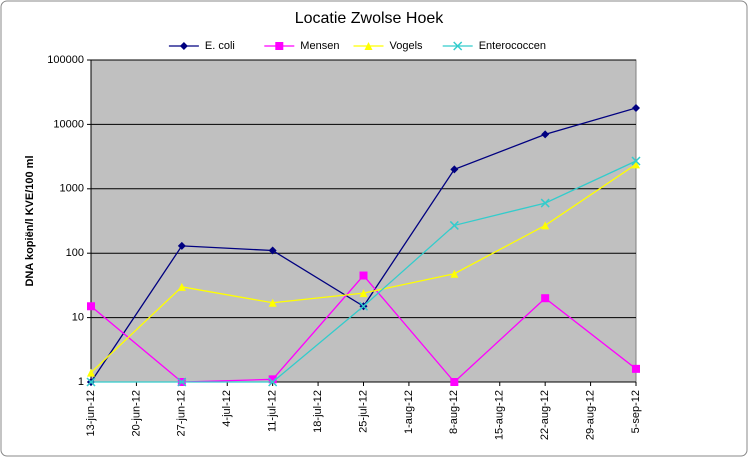  Describe the element at coordinates (227, 408) in the screenshot. I see `x-tick-label: 4-jul-12` at that location.